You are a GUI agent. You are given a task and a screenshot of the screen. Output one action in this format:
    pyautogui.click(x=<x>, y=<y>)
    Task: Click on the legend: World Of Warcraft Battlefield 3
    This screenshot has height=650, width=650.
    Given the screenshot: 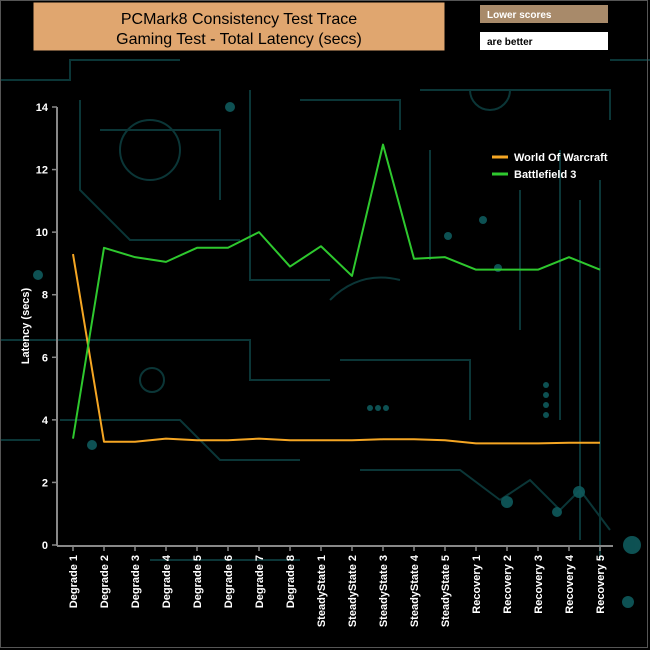 What is the action you would take?
    pyautogui.click(x=550, y=166)
    